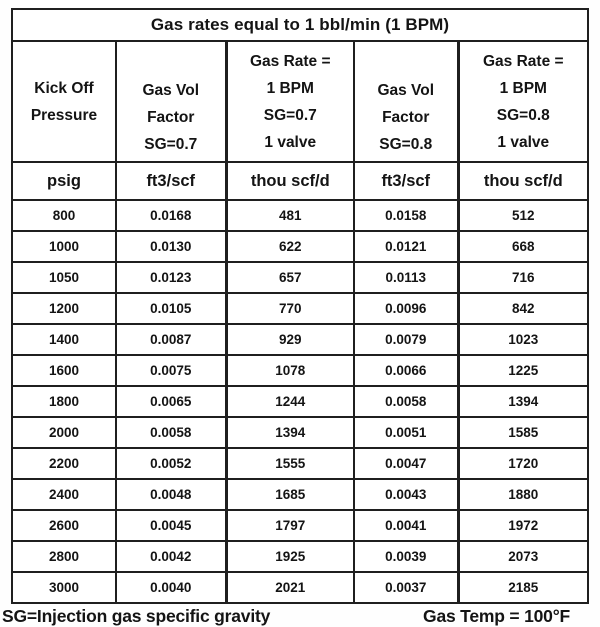 This screenshot has height=627, width=600. What do you see at coordinates (523, 494) in the screenshot?
I see `table-cell: 1880` at bounding box center [523, 494].